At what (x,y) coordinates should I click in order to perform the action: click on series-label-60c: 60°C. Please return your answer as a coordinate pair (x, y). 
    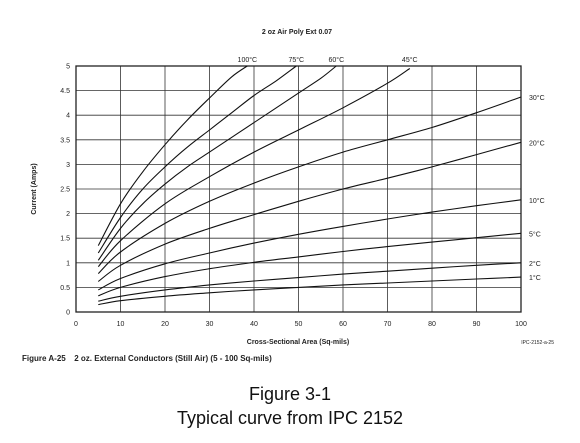
    Looking at the image, I should click on (337, 60).